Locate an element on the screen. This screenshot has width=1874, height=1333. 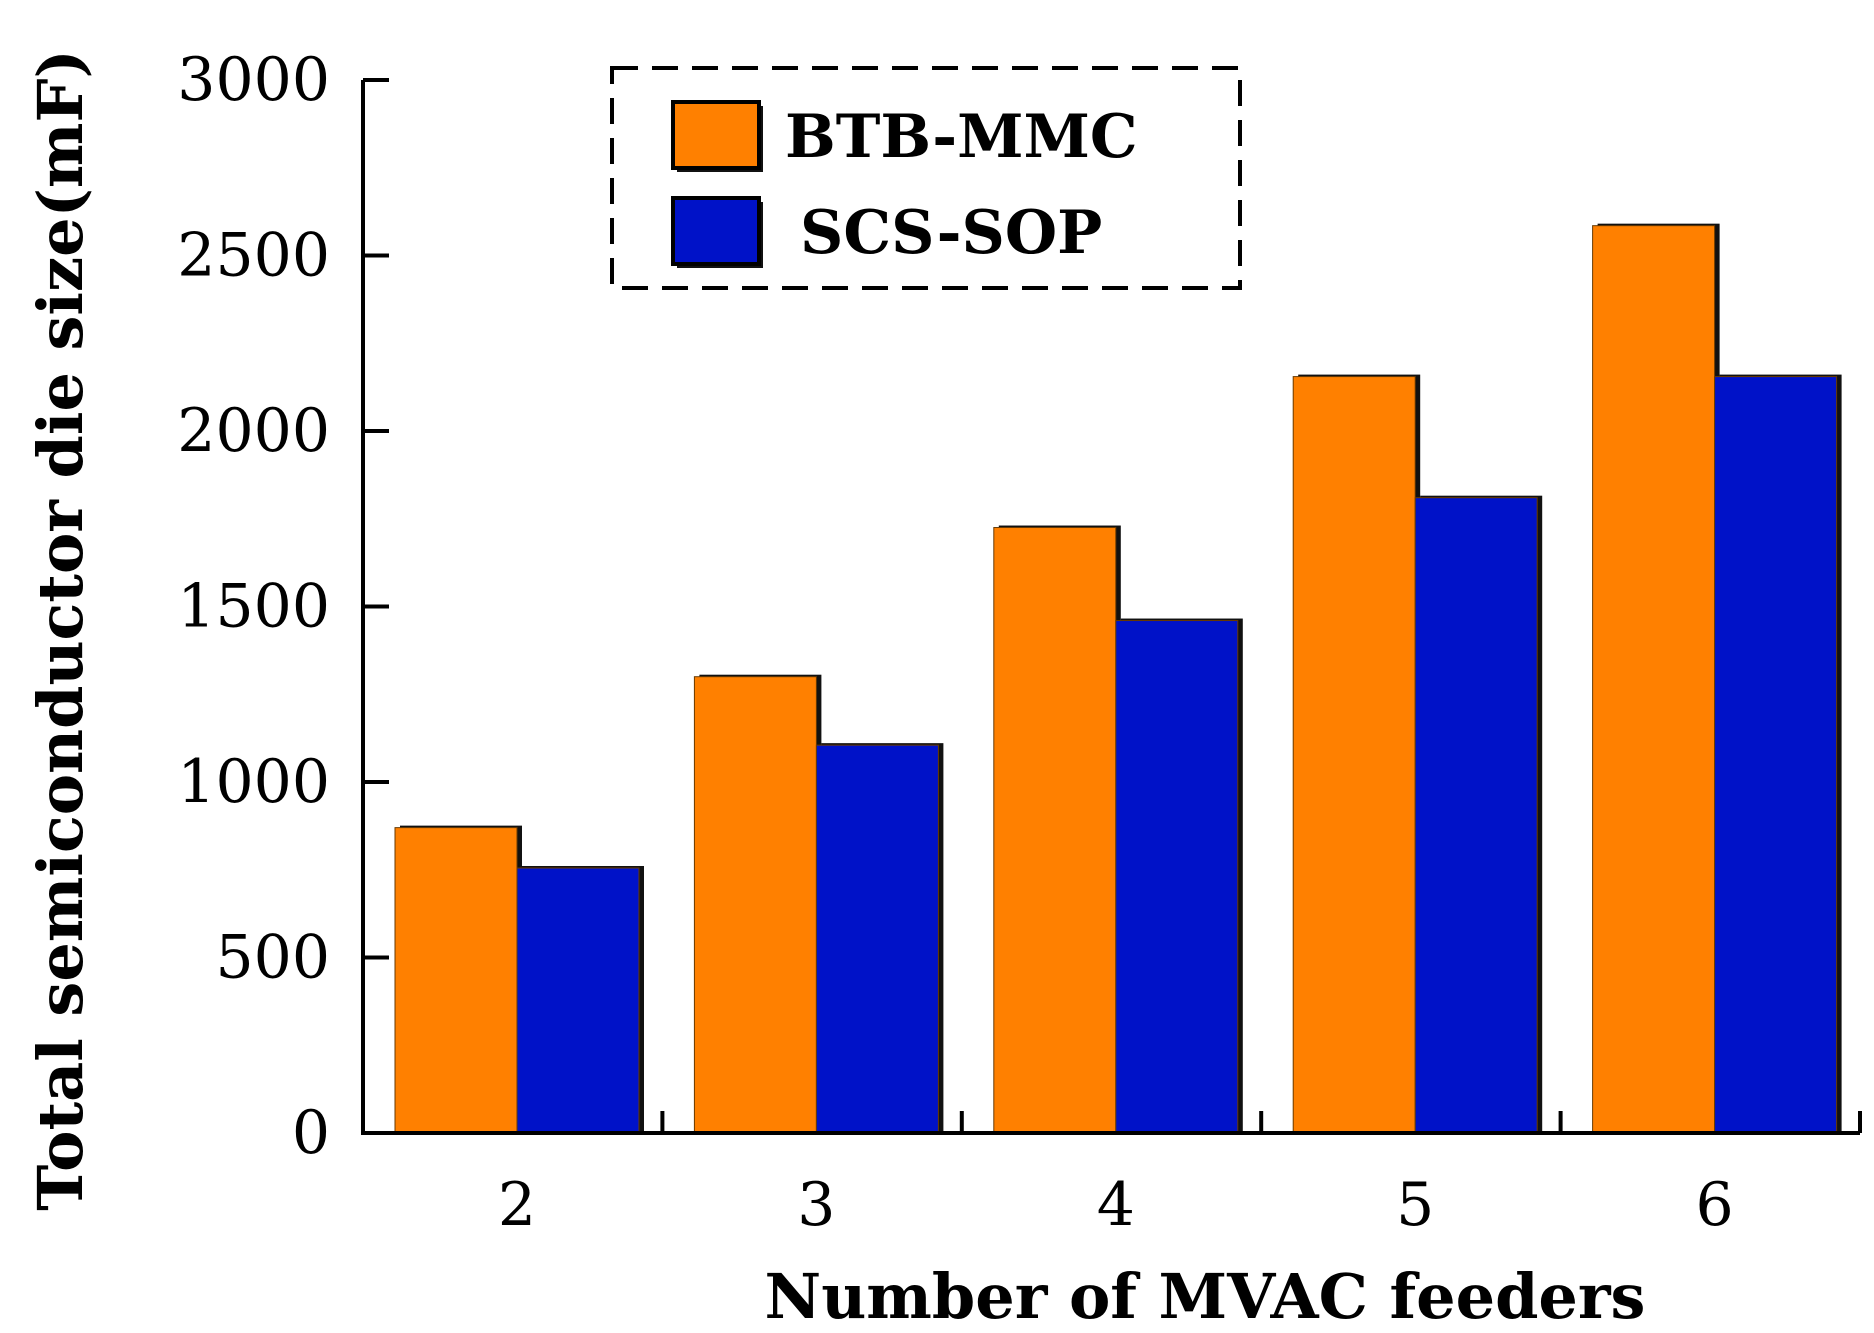
x-tick-label: 4 is located at coordinates (1116, 1205).